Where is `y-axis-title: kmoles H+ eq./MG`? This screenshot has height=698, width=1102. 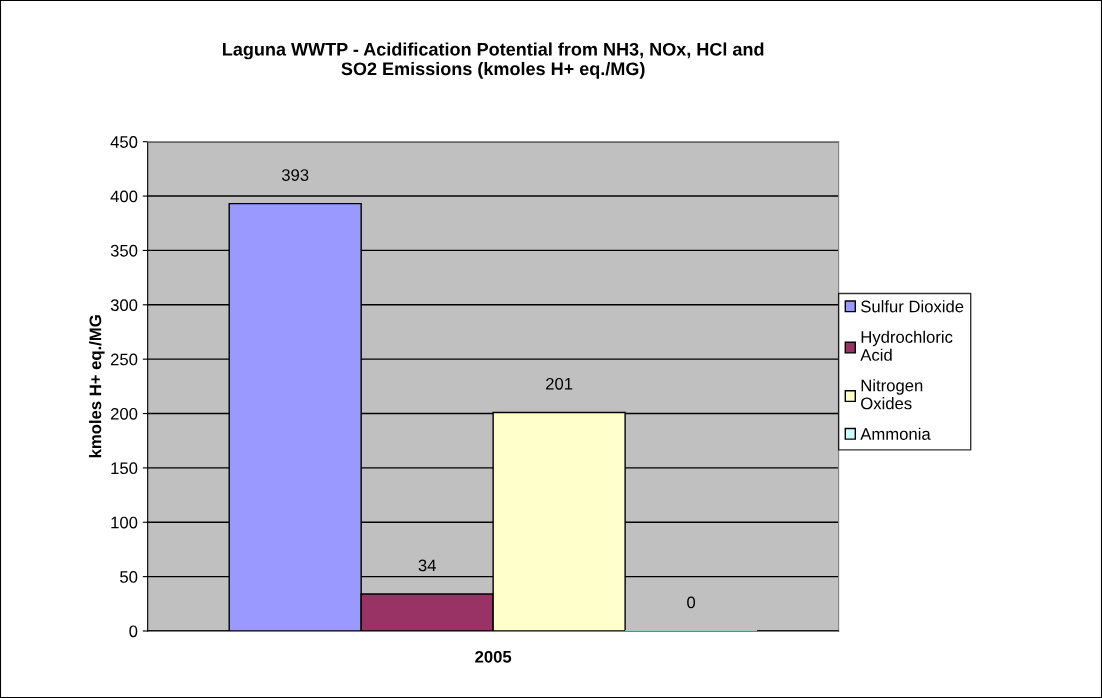
y-axis-title: kmoles H+ eq./MG is located at coordinates (97, 386).